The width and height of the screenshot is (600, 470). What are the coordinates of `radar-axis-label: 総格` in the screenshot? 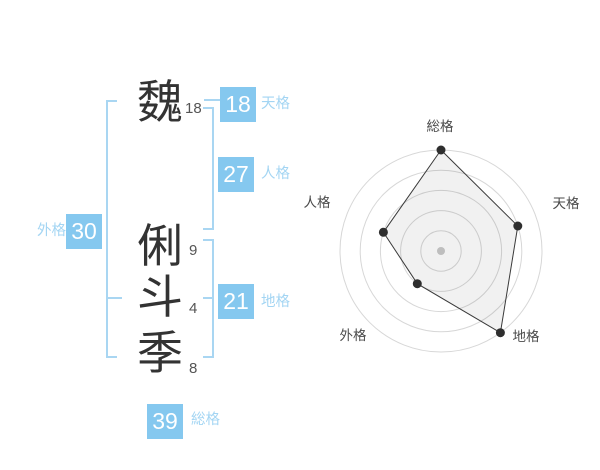 It's located at (440, 126).